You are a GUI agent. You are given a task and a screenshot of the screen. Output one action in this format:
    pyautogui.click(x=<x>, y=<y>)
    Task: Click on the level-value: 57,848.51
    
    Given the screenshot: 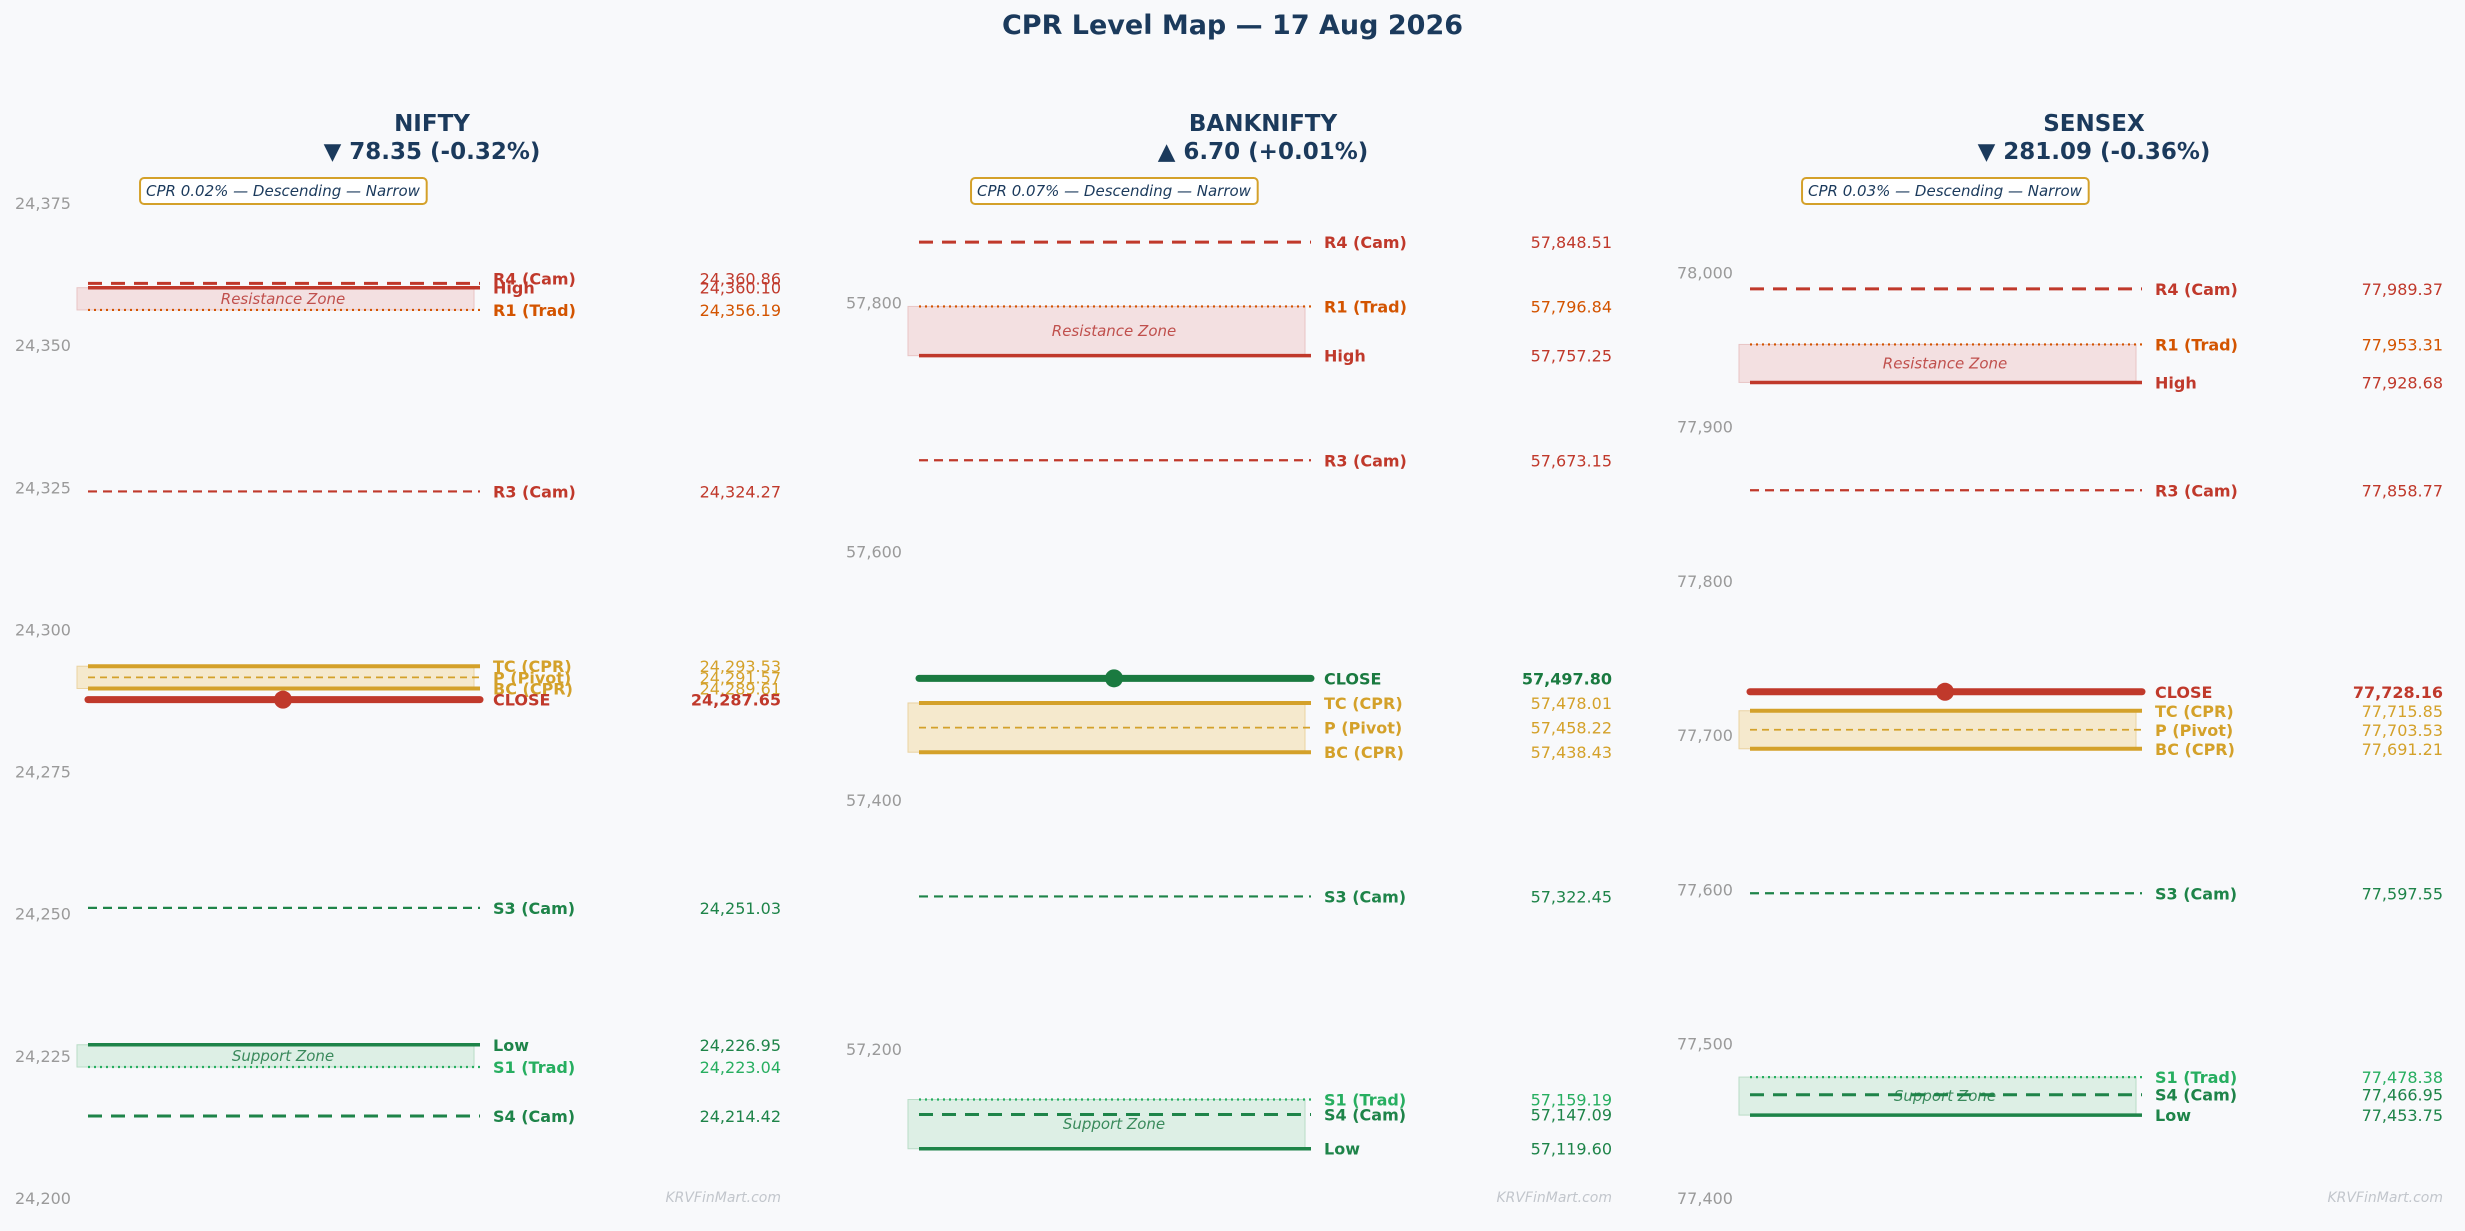 What is the action you would take?
    pyautogui.click(x=1571, y=242)
    